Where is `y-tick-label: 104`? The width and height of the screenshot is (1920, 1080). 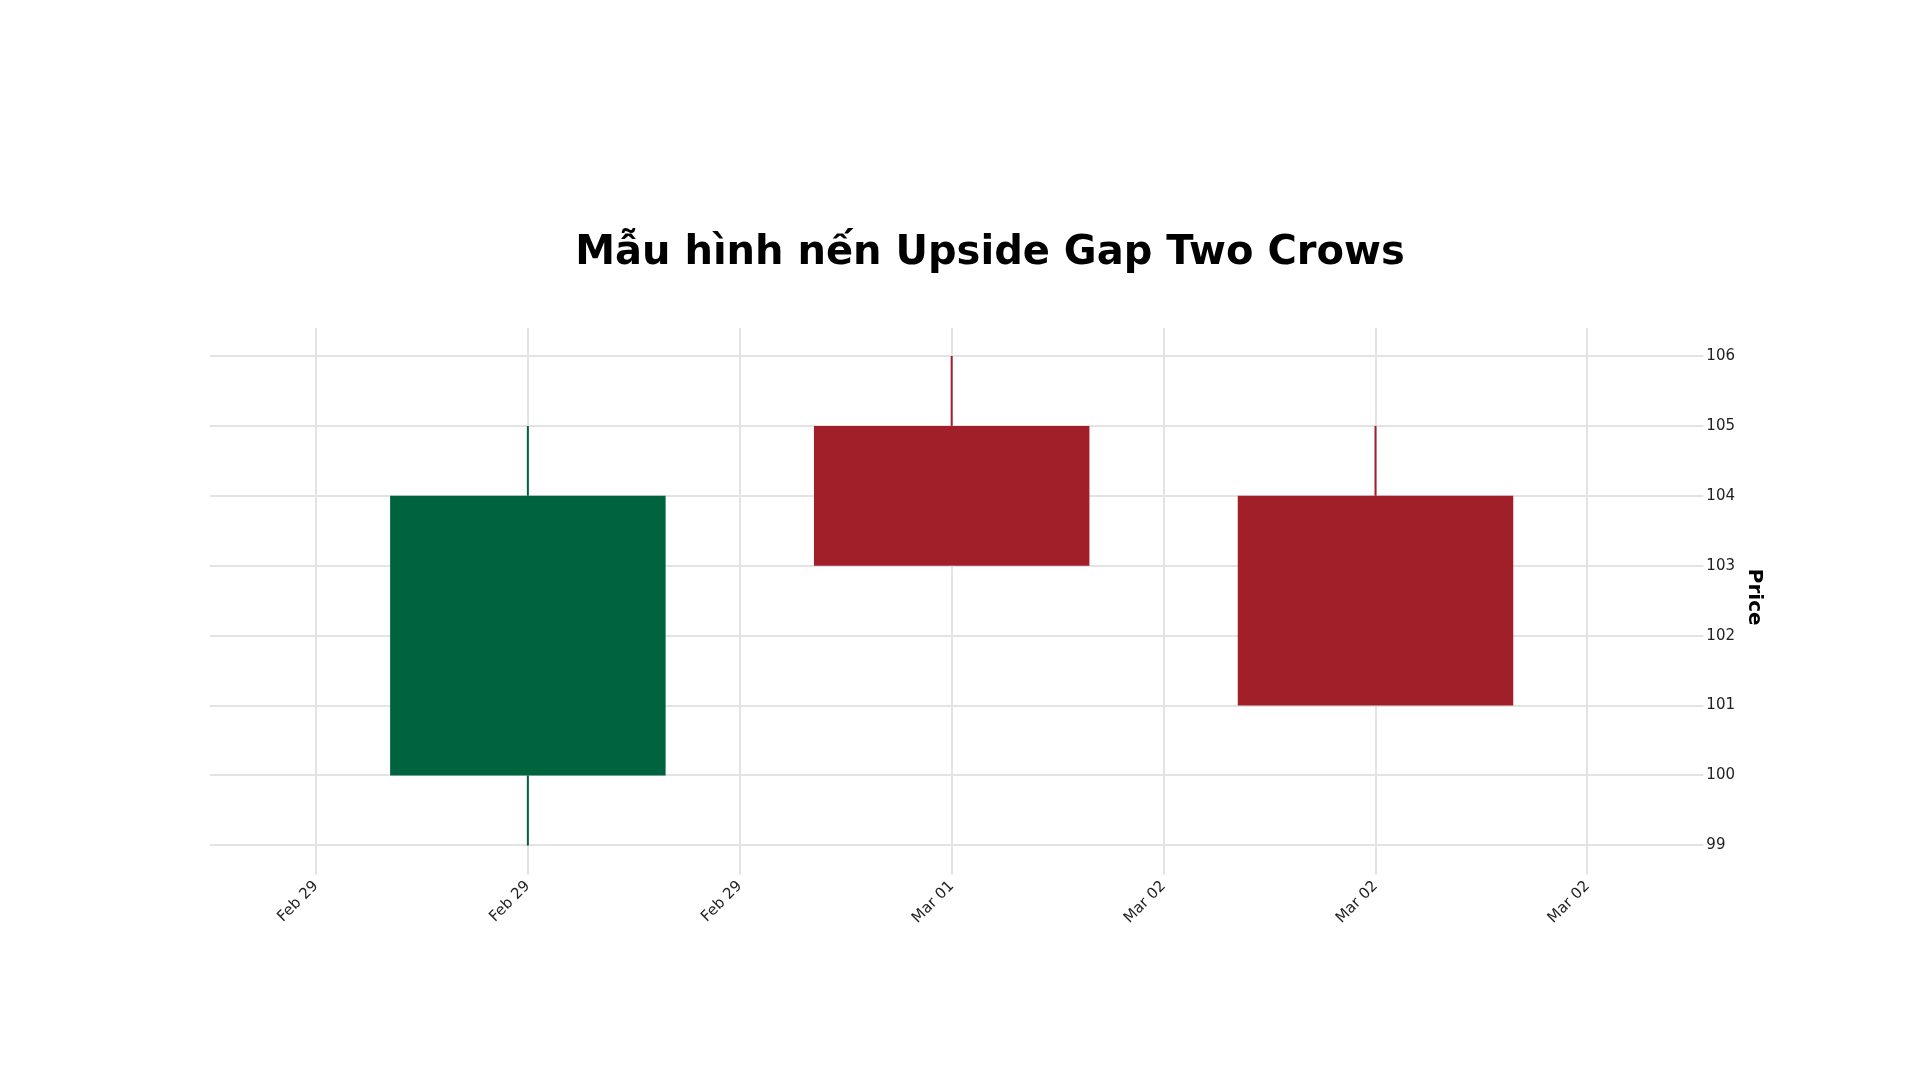
y-tick-label: 104 is located at coordinates (1721, 494).